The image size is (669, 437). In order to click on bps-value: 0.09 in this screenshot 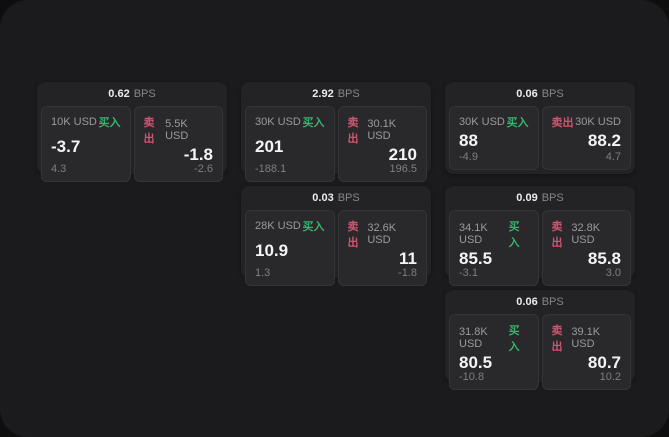, I will do `click(527, 198)`.